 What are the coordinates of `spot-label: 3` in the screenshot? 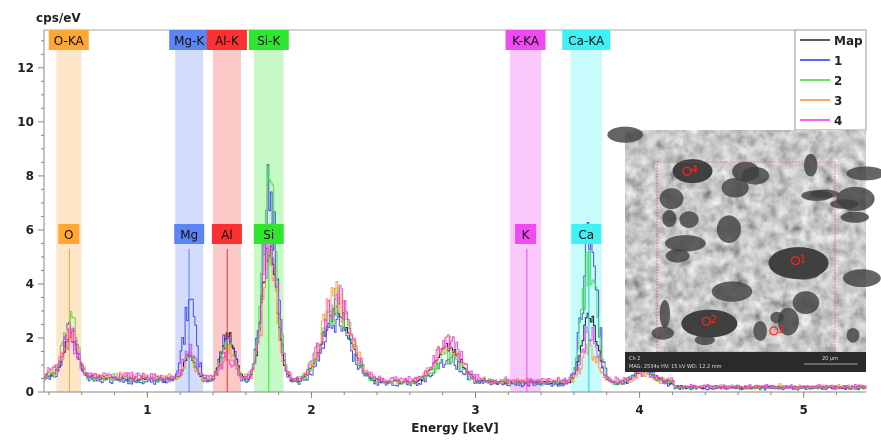 It's located at (781, 329).